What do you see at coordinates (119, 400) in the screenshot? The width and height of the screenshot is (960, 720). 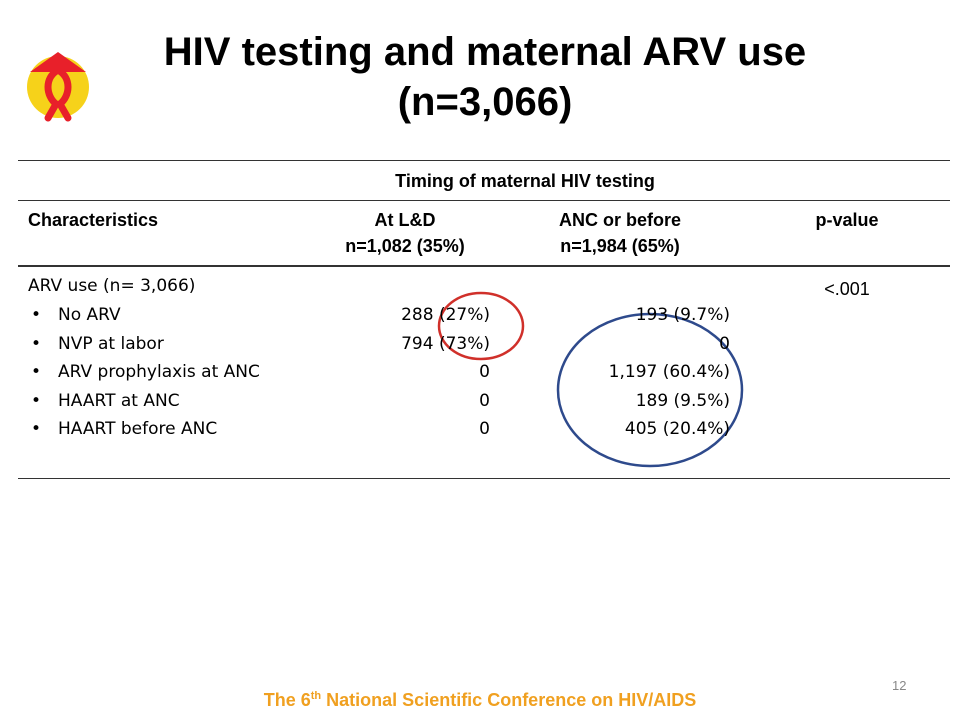 I see `row-label: HAART at ANC` at bounding box center [119, 400].